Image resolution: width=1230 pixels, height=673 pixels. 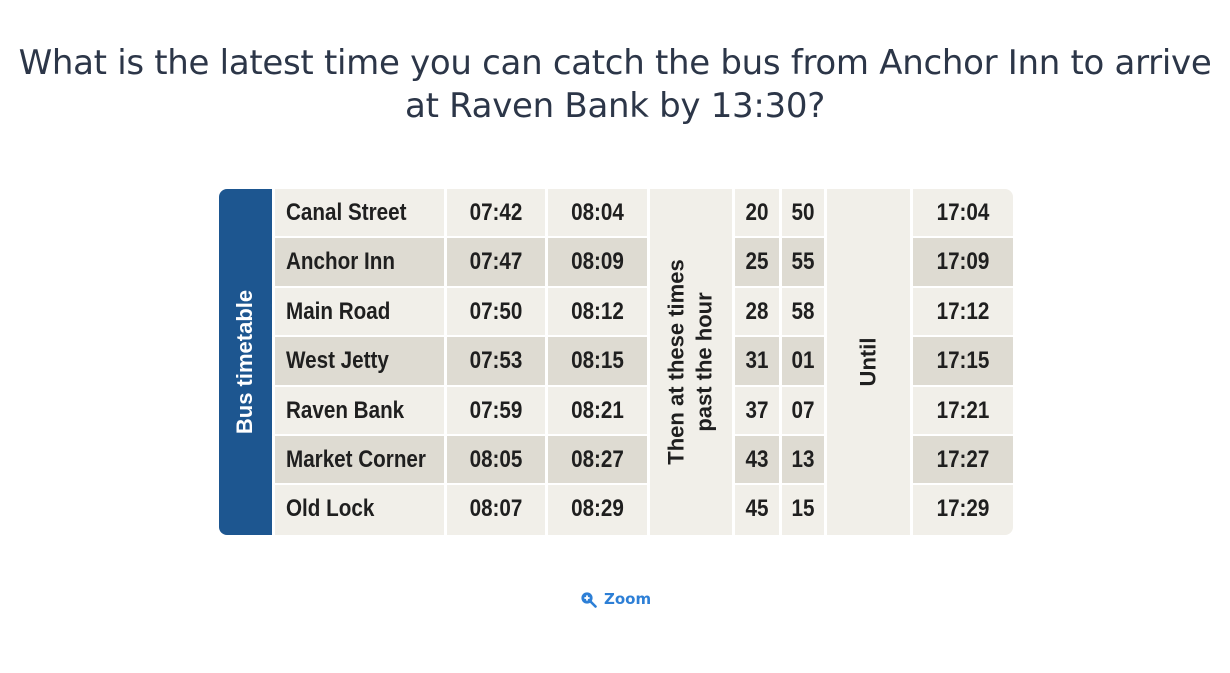 I want to click on then-label: Then at these times past the hour, so click(x=691, y=361).